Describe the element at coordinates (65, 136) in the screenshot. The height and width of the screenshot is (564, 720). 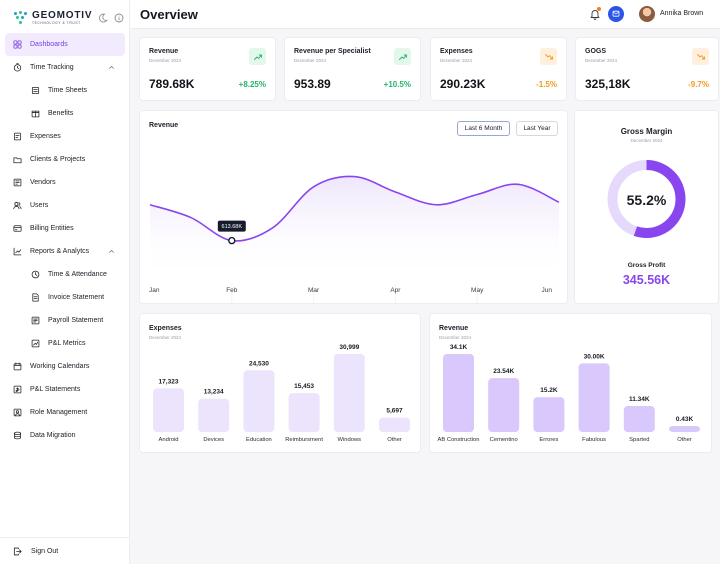
I see `sidebar-item-expenses: Expenses` at that location.